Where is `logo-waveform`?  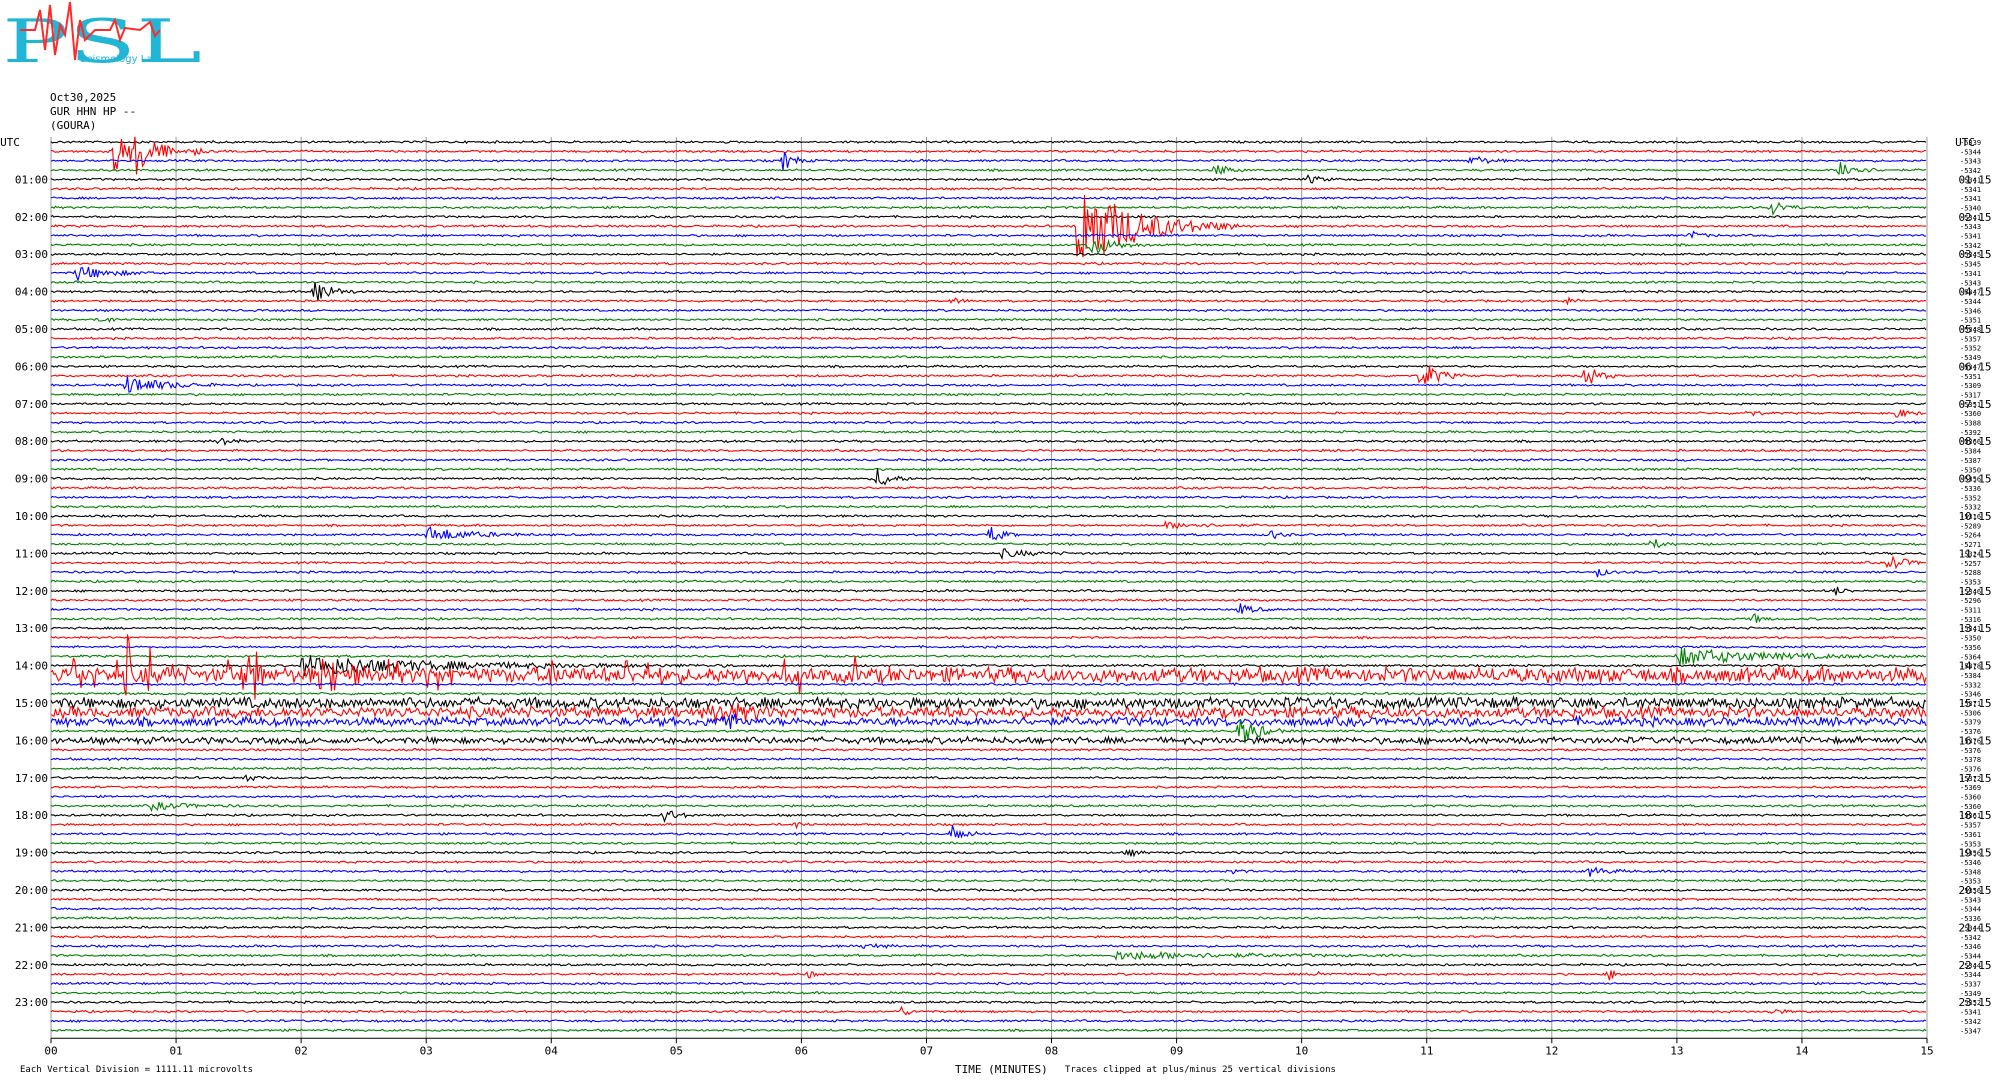 logo-waveform is located at coordinates (90, 31).